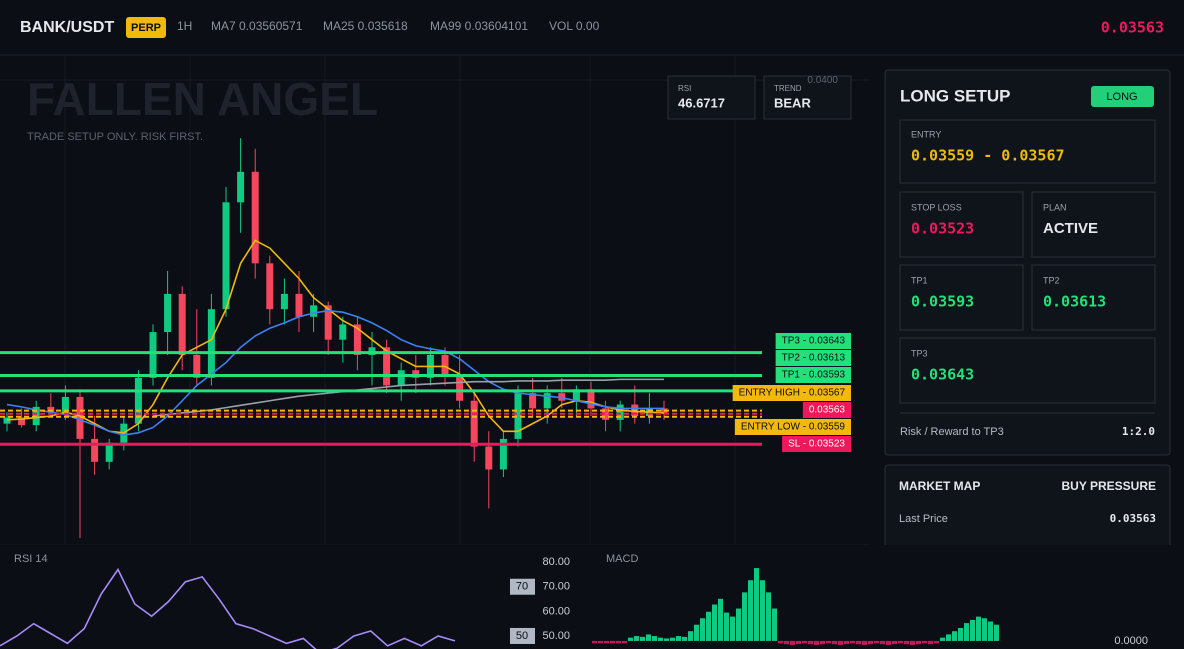 This screenshot has width=1184, height=649. What do you see at coordinates (923, 519) in the screenshot?
I see `last-price-label: Last Price` at bounding box center [923, 519].